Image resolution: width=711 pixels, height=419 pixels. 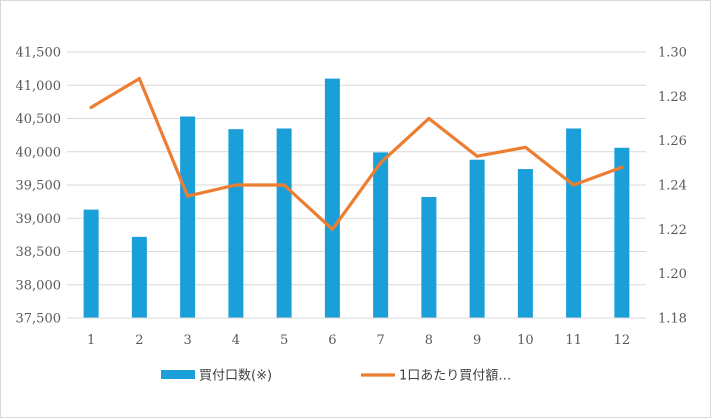 I want to click on left-tick-label: 39,500, so click(x=39, y=186).